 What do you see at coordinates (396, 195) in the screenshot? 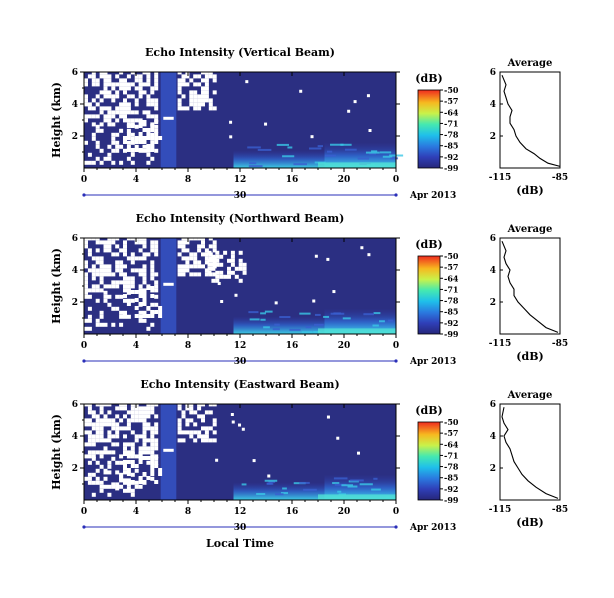
I see `date-line-end` at bounding box center [396, 195].